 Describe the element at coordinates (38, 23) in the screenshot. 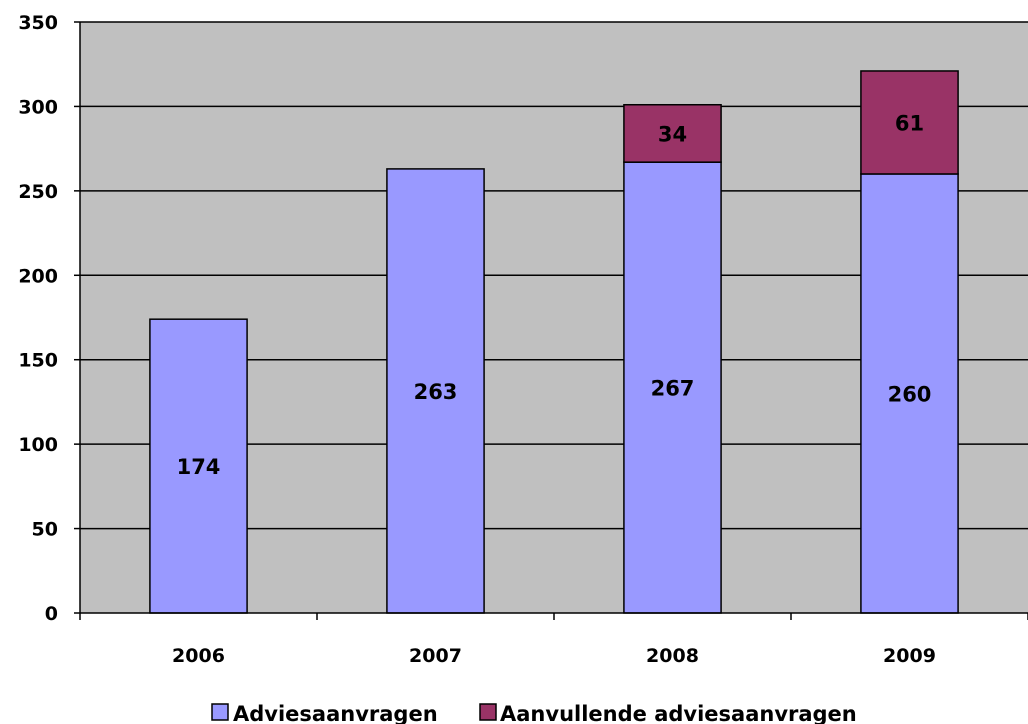

I see `y-tick-label: 350` at that location.